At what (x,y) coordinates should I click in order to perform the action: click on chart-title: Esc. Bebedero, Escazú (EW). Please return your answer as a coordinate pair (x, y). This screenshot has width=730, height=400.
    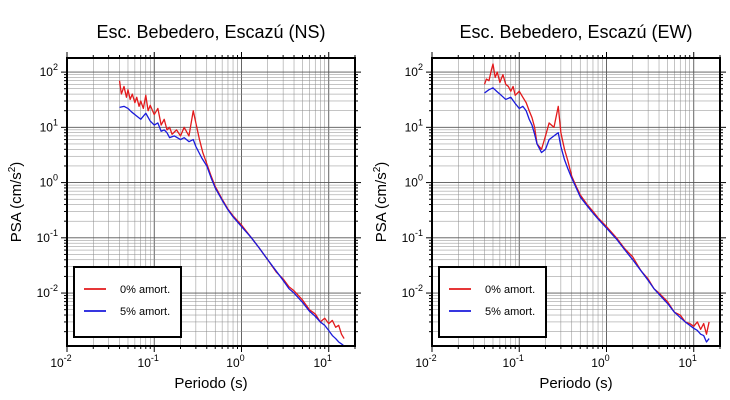
    Looking at the image, I should click on (575, 32).